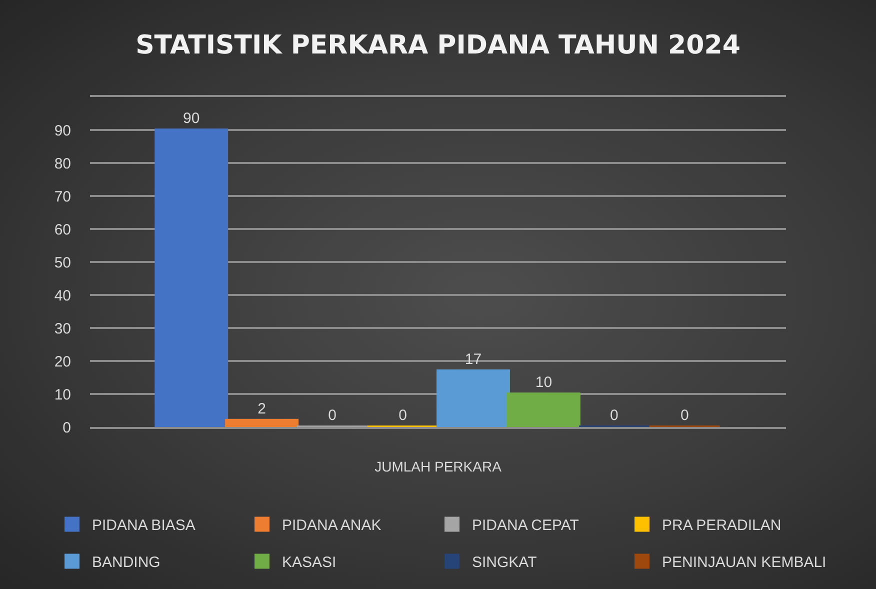  What do you see at coordinates (126, 563) in the screenshot?
I see `legend-label: BANDING` at bounding box center [126, 563].